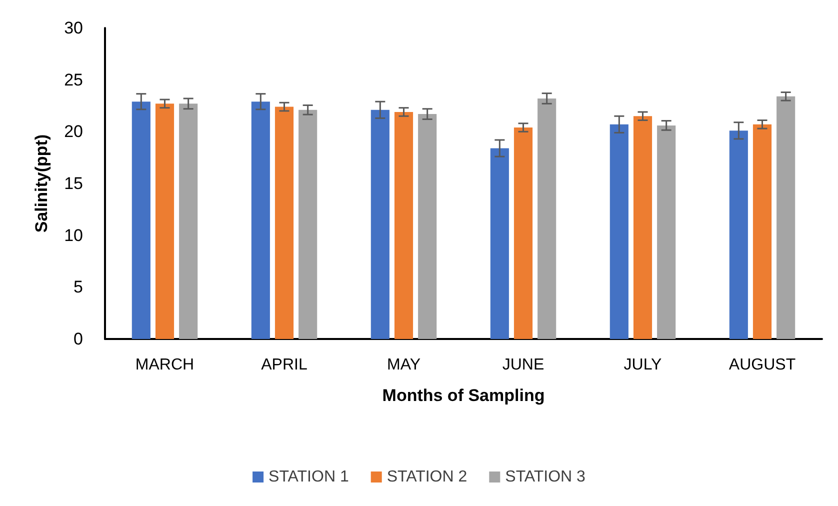 The height and width of the screenshot is (506, 838). Describe the element at coordinates (523, 365) in the screenshot. I see `x-tick-label: JUNE` at that location.